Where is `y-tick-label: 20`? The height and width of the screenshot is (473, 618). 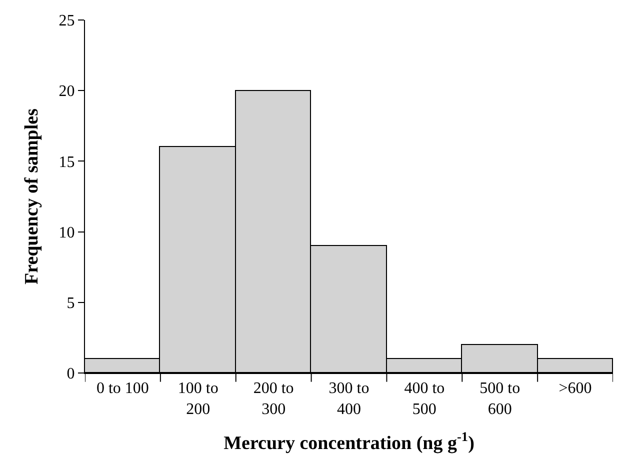 y-tick-label: 20 is located at coordinates (66, 91).